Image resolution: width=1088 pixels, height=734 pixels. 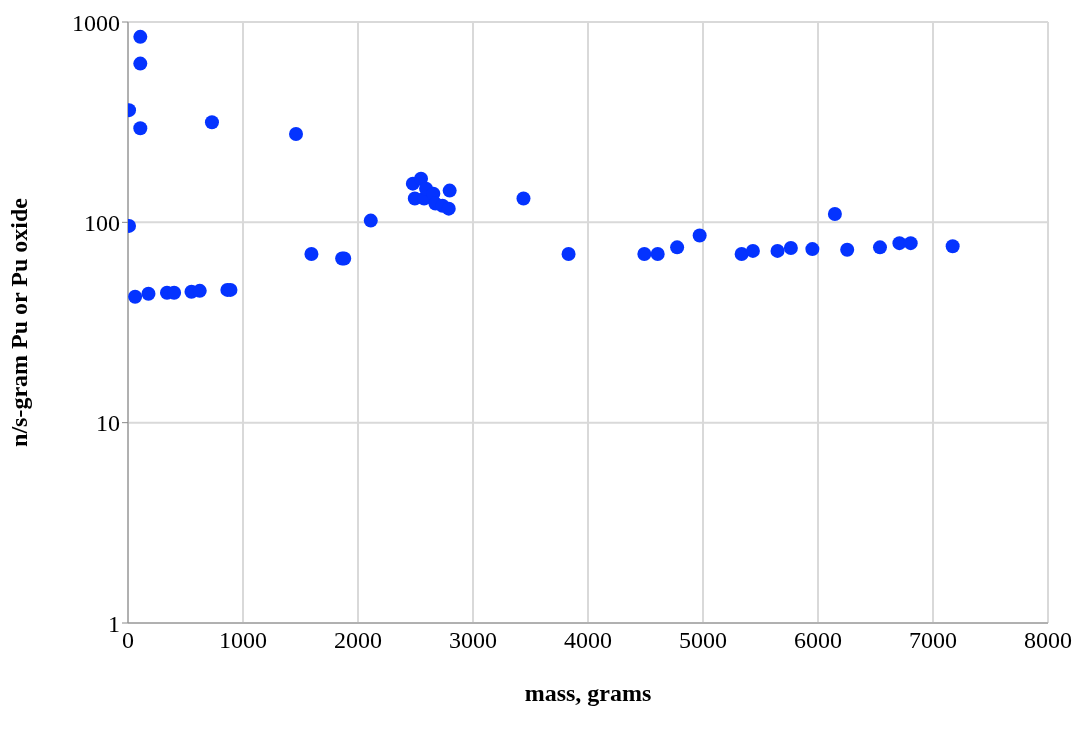 What do you see at coordinates (358, 640) in the screenshot?
I see `x-tick-label: 2000` at bounding box center [358, 640].